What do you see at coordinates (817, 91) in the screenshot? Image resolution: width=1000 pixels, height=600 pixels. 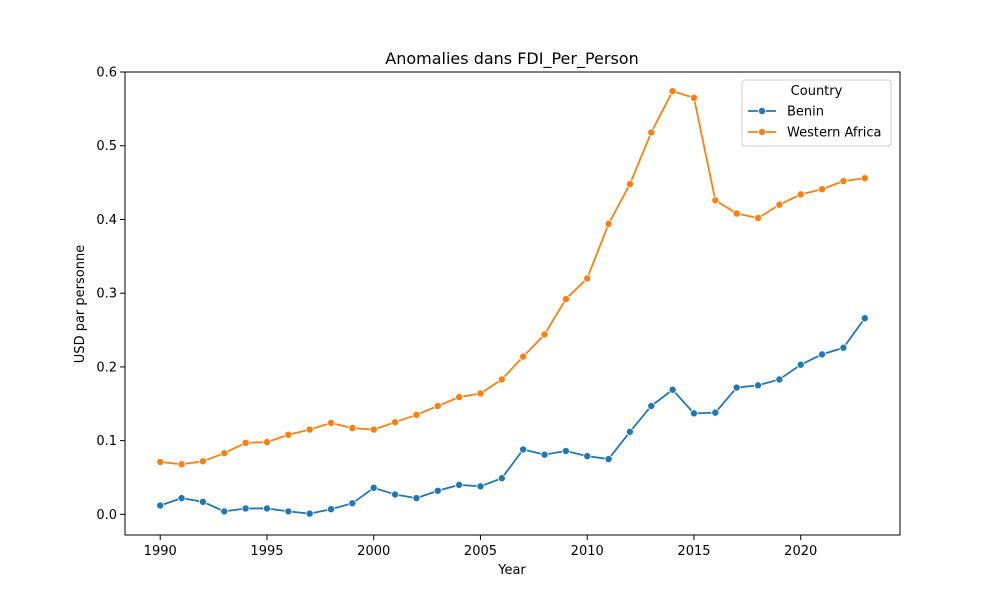 I see `legend-title: Country` at bounding box center [817, 91].